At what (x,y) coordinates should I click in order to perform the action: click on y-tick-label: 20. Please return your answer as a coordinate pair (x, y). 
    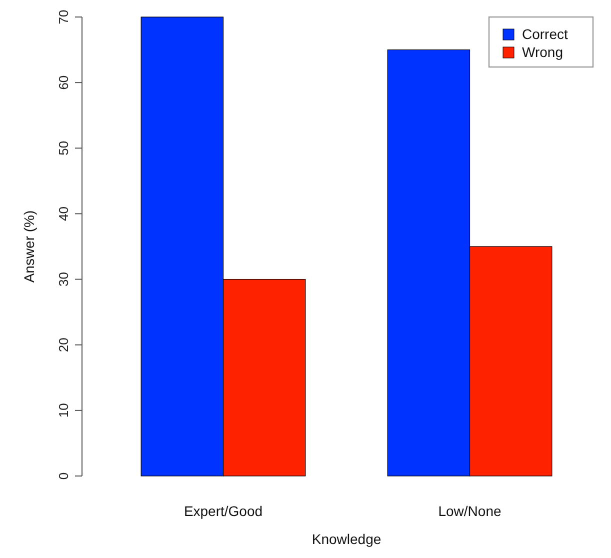
    Looking at the image, I should click on (63, 345).